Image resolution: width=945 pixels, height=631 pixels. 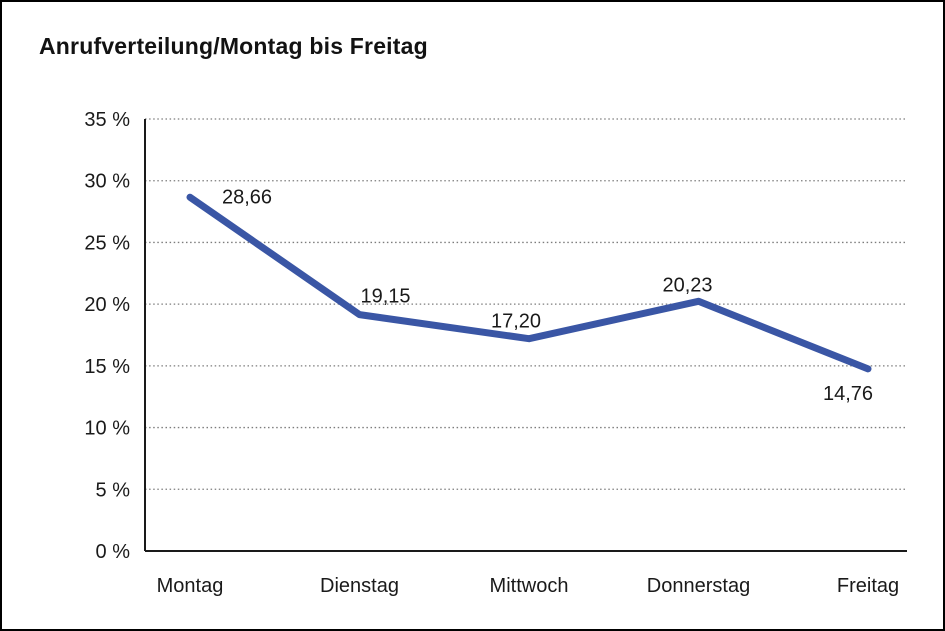 I want to click on data-label: 14,76, so click(x=848, y=394).